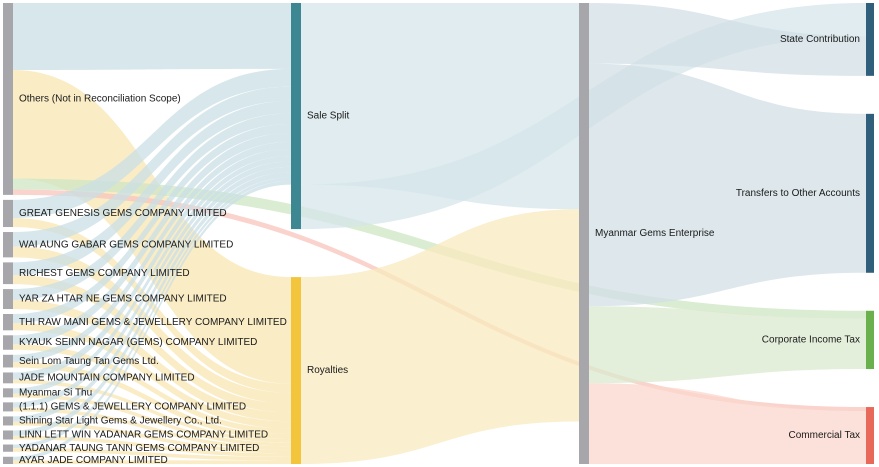 This screenshot has height=467, width=879. What do you see at coordinates (8, 407) in the screenshot?
I see `node-one-one-one` at bounding box center [8, 407].